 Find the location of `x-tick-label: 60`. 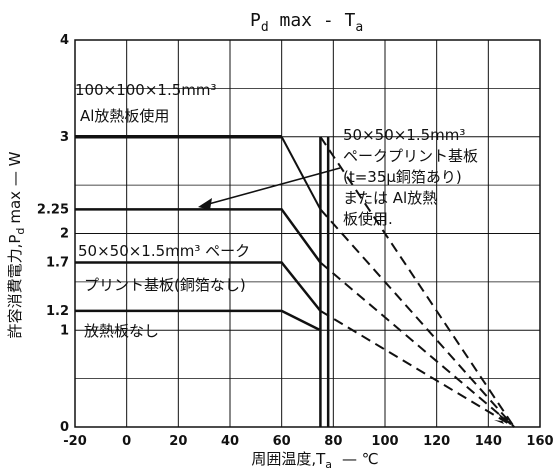

x-tick-label: 60 is located at coordinates (282, 441).